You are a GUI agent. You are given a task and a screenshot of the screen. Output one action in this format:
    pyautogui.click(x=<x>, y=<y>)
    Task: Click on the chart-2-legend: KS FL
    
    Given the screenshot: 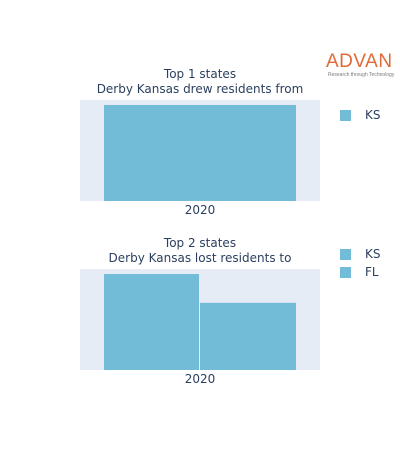 What is the action you would take?
    pyautogui.click(x=360, y=263)
    